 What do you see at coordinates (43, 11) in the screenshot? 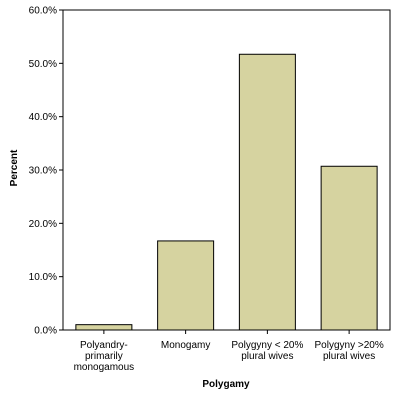
I see `y-tick-label: 60.0%` at bounding box center [43, 11].